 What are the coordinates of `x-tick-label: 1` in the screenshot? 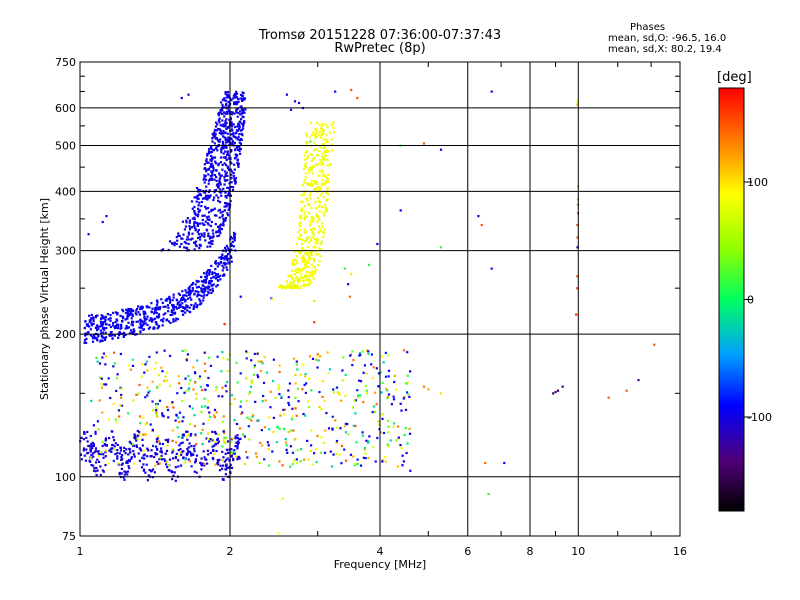 It's located at (80, 551).